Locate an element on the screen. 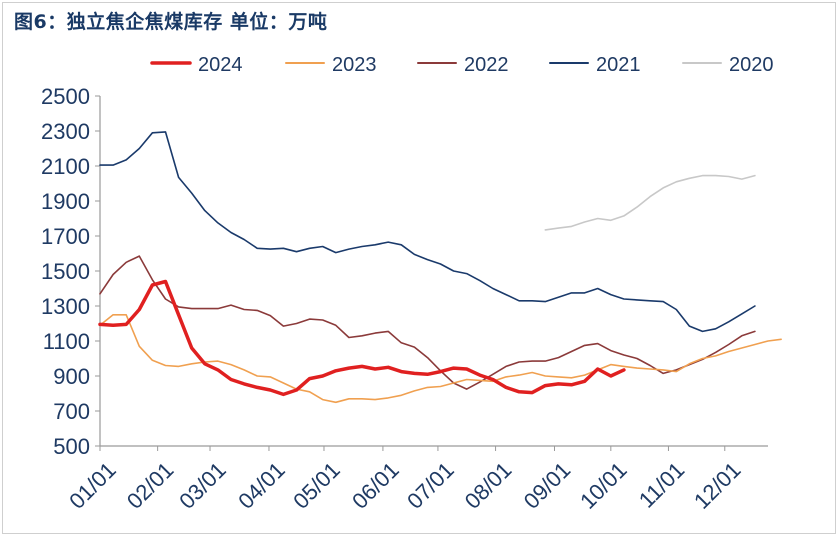 The height and width of the screenshot is (538, 840). x-tick-label: 06/01 is located at coordinates (375, 485).